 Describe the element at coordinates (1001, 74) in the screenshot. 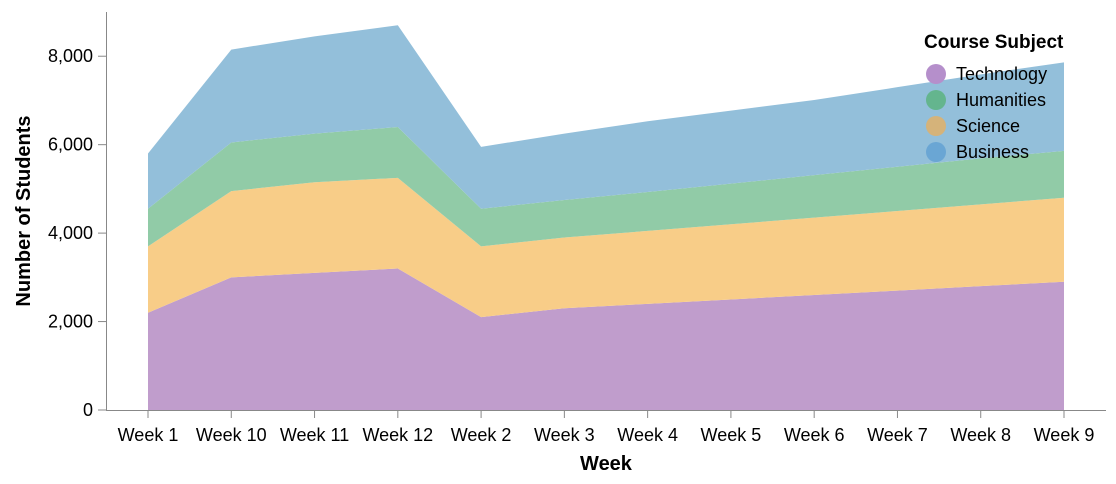

I see `legend-label-technology: Technology` at that location.